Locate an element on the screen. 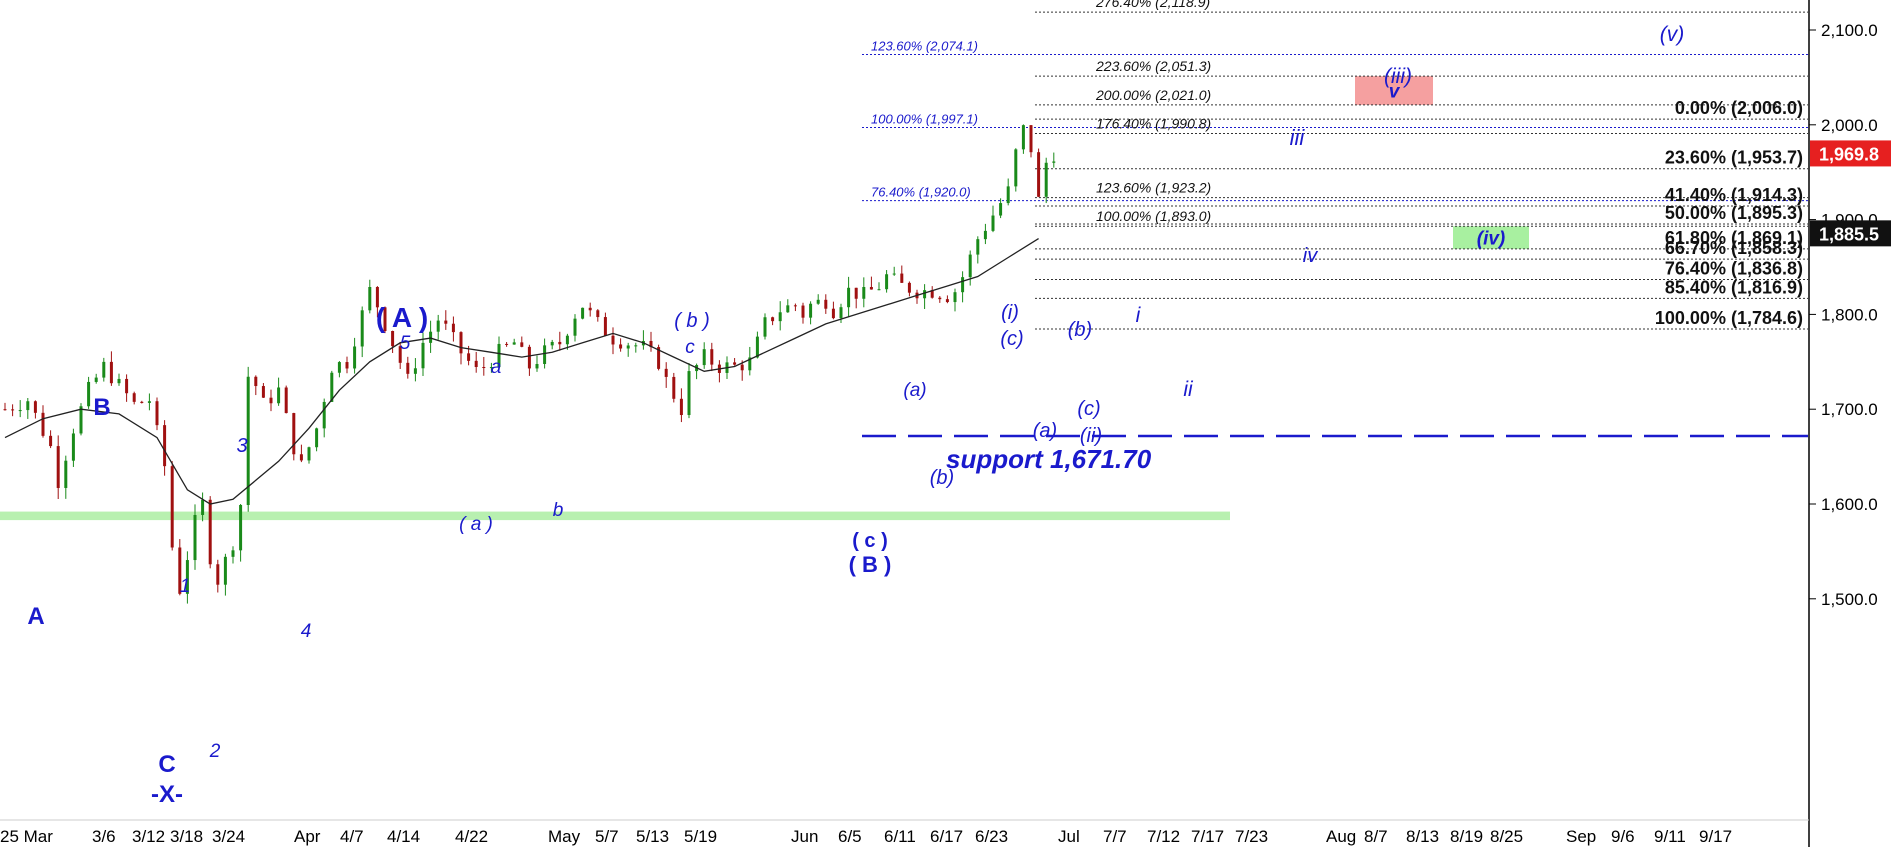  date-label: 3/24 is located at coordinates (228, 836).